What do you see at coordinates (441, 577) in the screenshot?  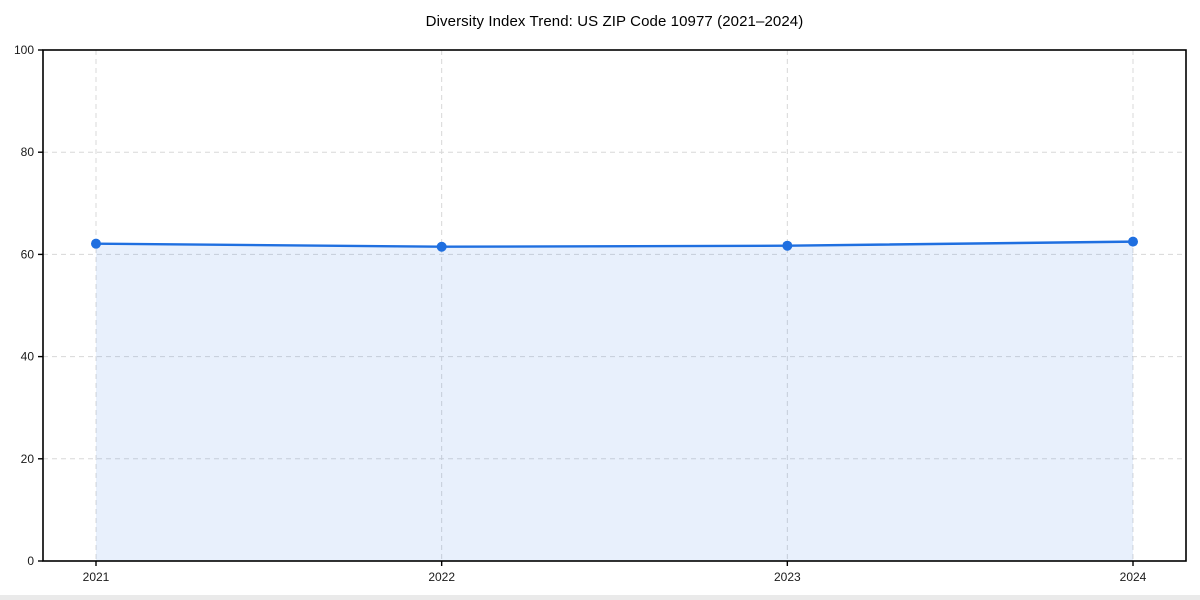 I see `x-tick-label: 2022` at bounding box center [441, 577].